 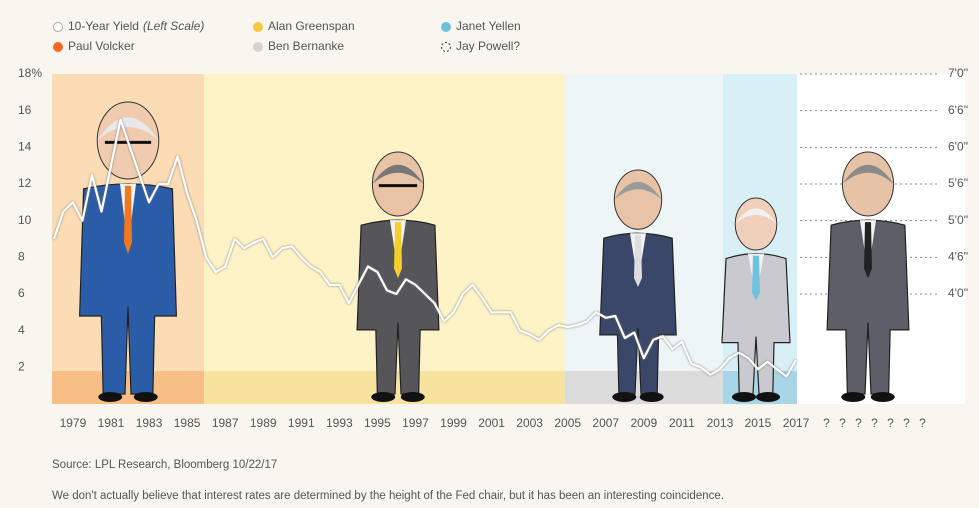 What do you see at coordinates (567, 423) in the screenshot?
I see `x-tick-label: 2005` at bounding box center [567, 423].